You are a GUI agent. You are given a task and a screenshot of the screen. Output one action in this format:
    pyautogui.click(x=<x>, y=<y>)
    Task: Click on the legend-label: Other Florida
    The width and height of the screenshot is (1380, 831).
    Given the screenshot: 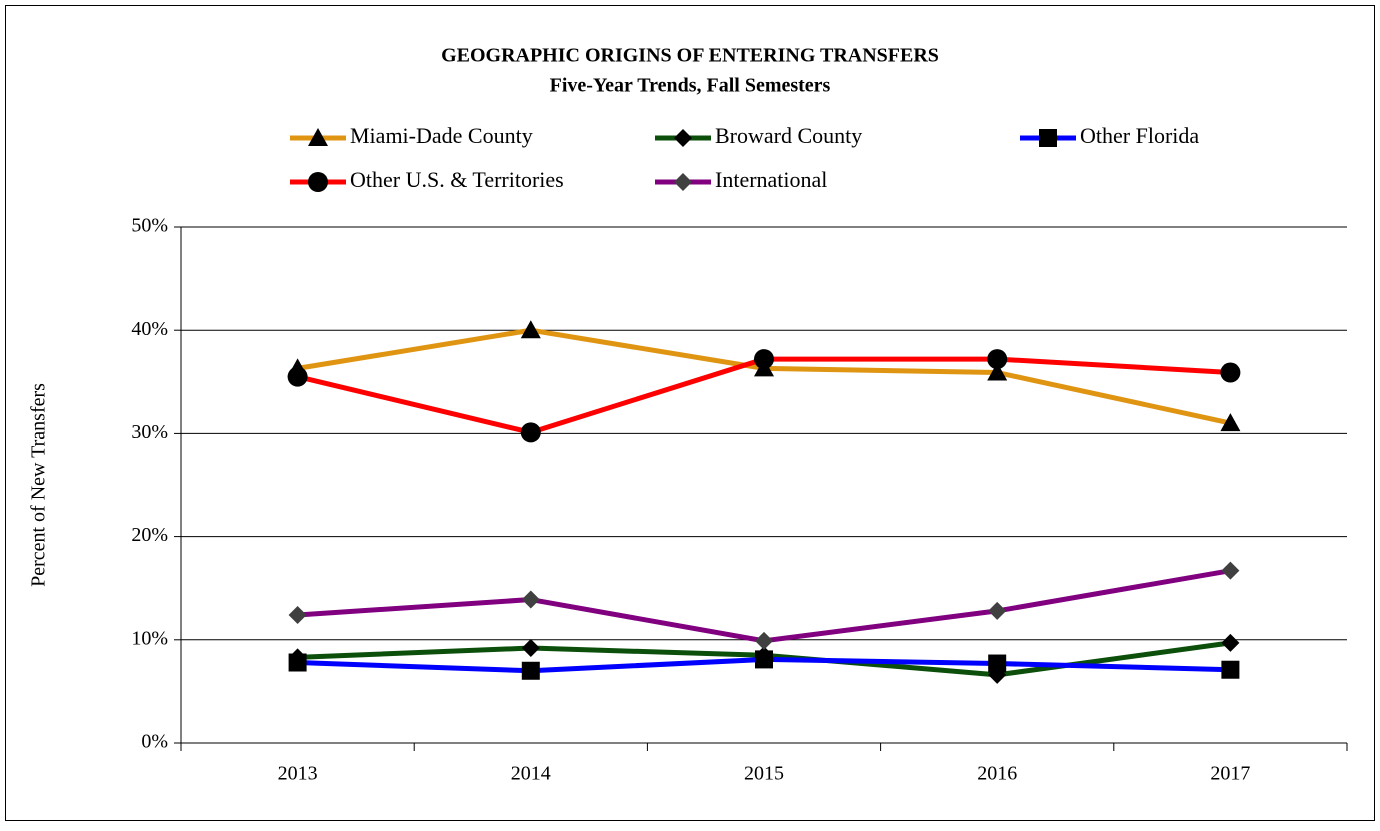 What is the action you would take?
    pyautogui.click(x=1139, y=135)
    